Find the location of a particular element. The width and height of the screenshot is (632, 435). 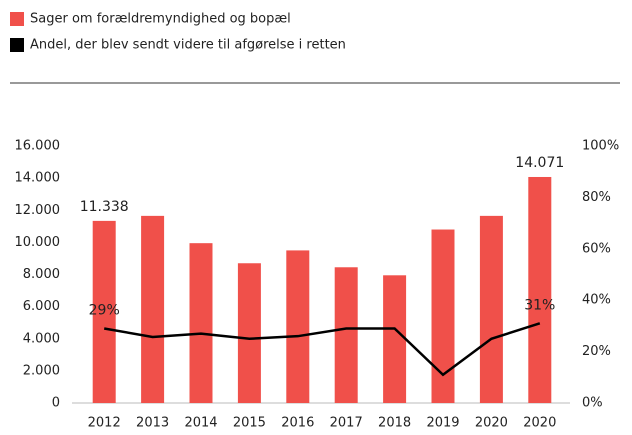

y2-tick-label: 100% is located at coordinates (600, 146).